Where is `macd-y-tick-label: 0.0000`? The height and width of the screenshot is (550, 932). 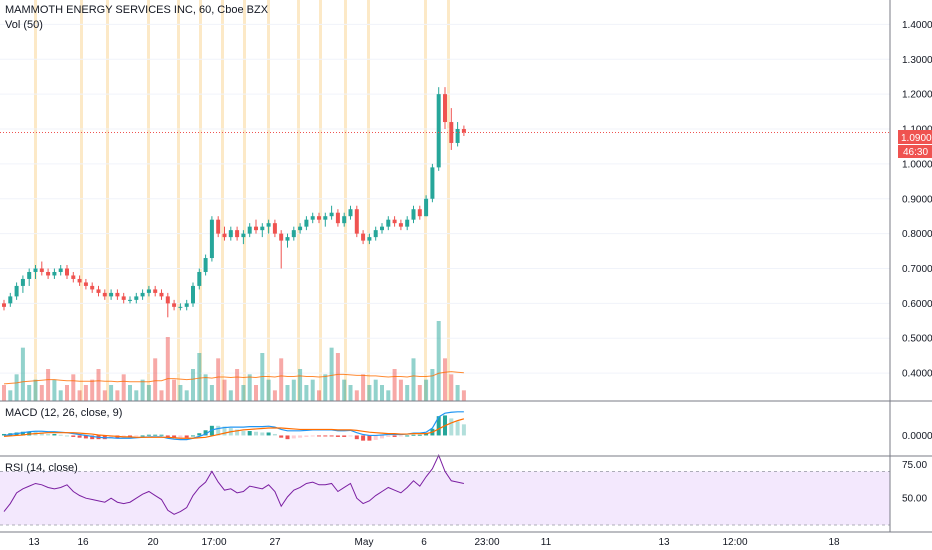 macd-y-tick-label: 0.0000 is located at coordinates (917, 436).